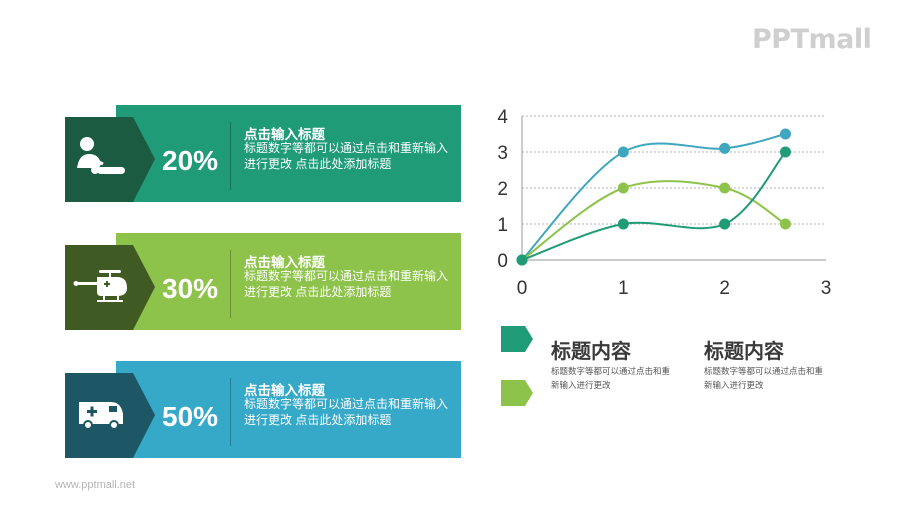 This screenshot has width=900, height=506. I want to click on legend-desc-1: 标题数字等都可以通过点击和重新输入进行更改, so click(611, 378).